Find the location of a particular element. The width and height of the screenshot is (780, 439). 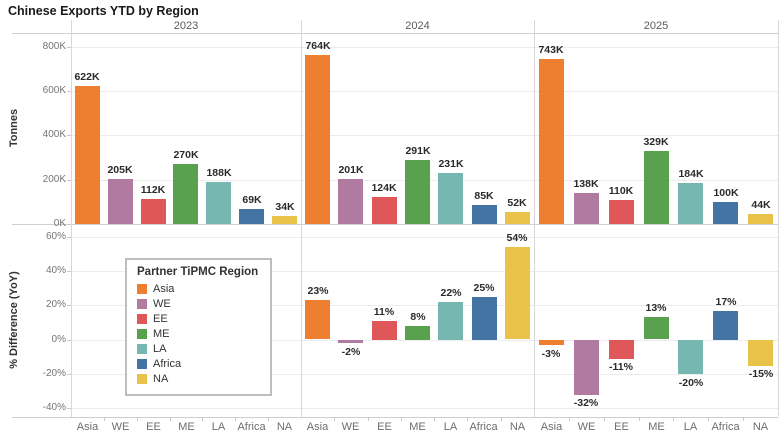

legend-item-na: NA is located at coordinates (197, 378).